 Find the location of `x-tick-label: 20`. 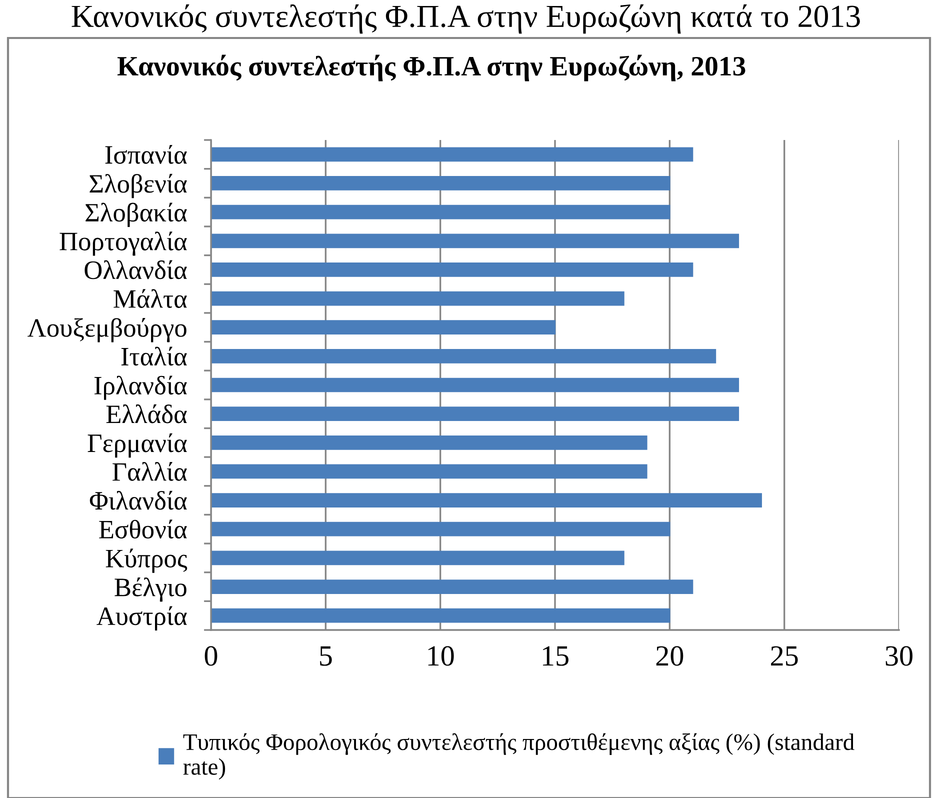

x-tick-label: 20 is located at coordinates (670, 656).